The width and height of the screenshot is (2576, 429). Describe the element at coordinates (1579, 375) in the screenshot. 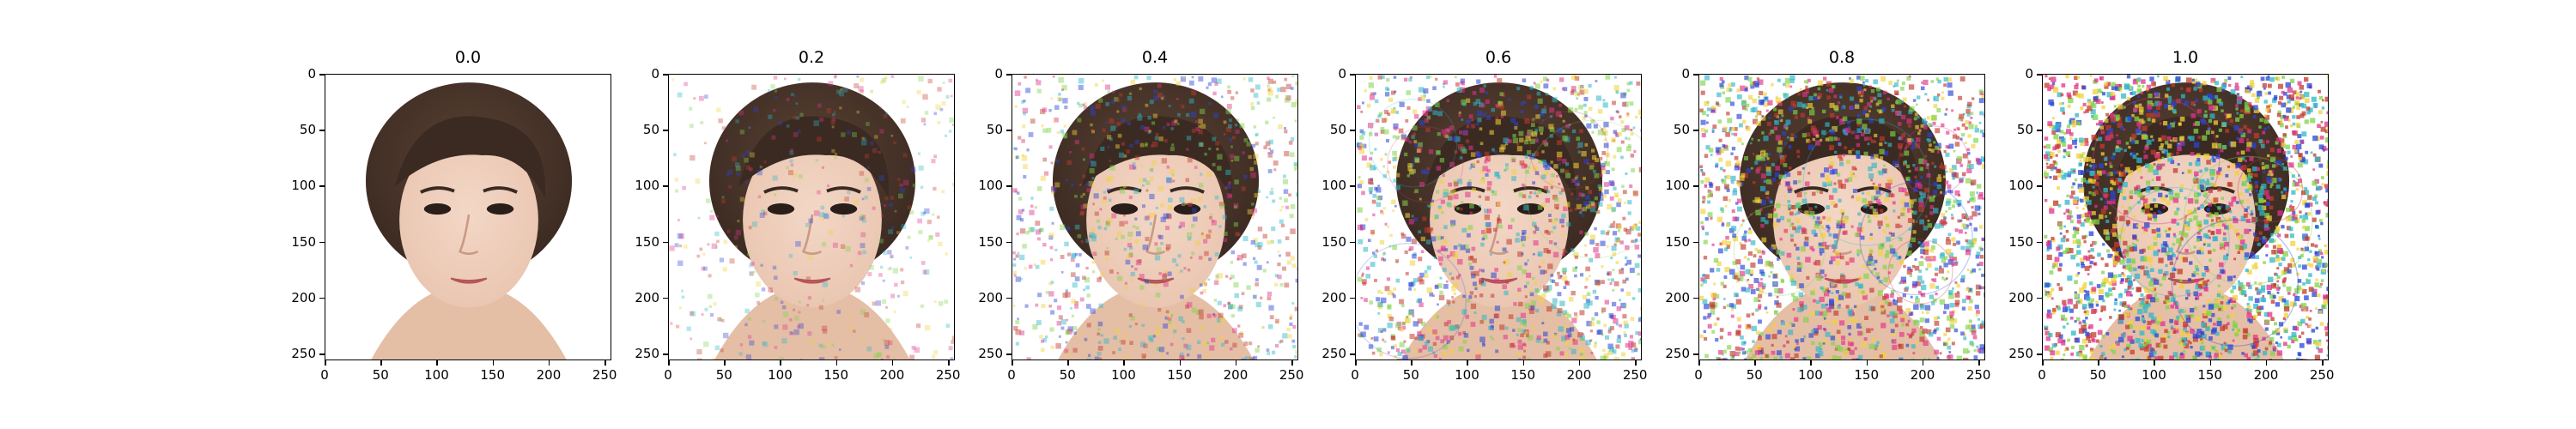

I see `x-tick-label: 200` at that location.